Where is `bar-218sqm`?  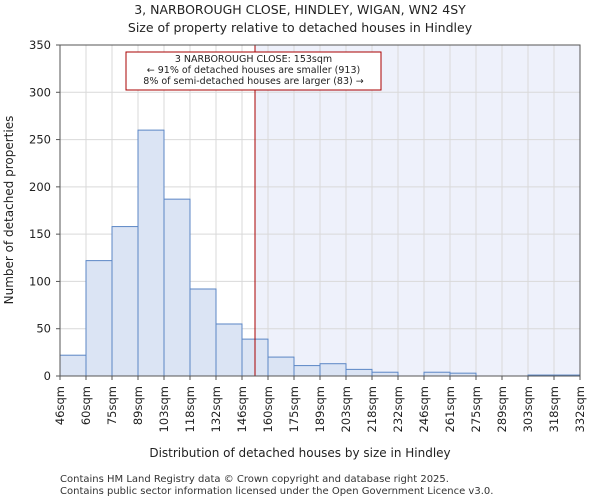 bar-218sqm is located at coordinates (385, 374).